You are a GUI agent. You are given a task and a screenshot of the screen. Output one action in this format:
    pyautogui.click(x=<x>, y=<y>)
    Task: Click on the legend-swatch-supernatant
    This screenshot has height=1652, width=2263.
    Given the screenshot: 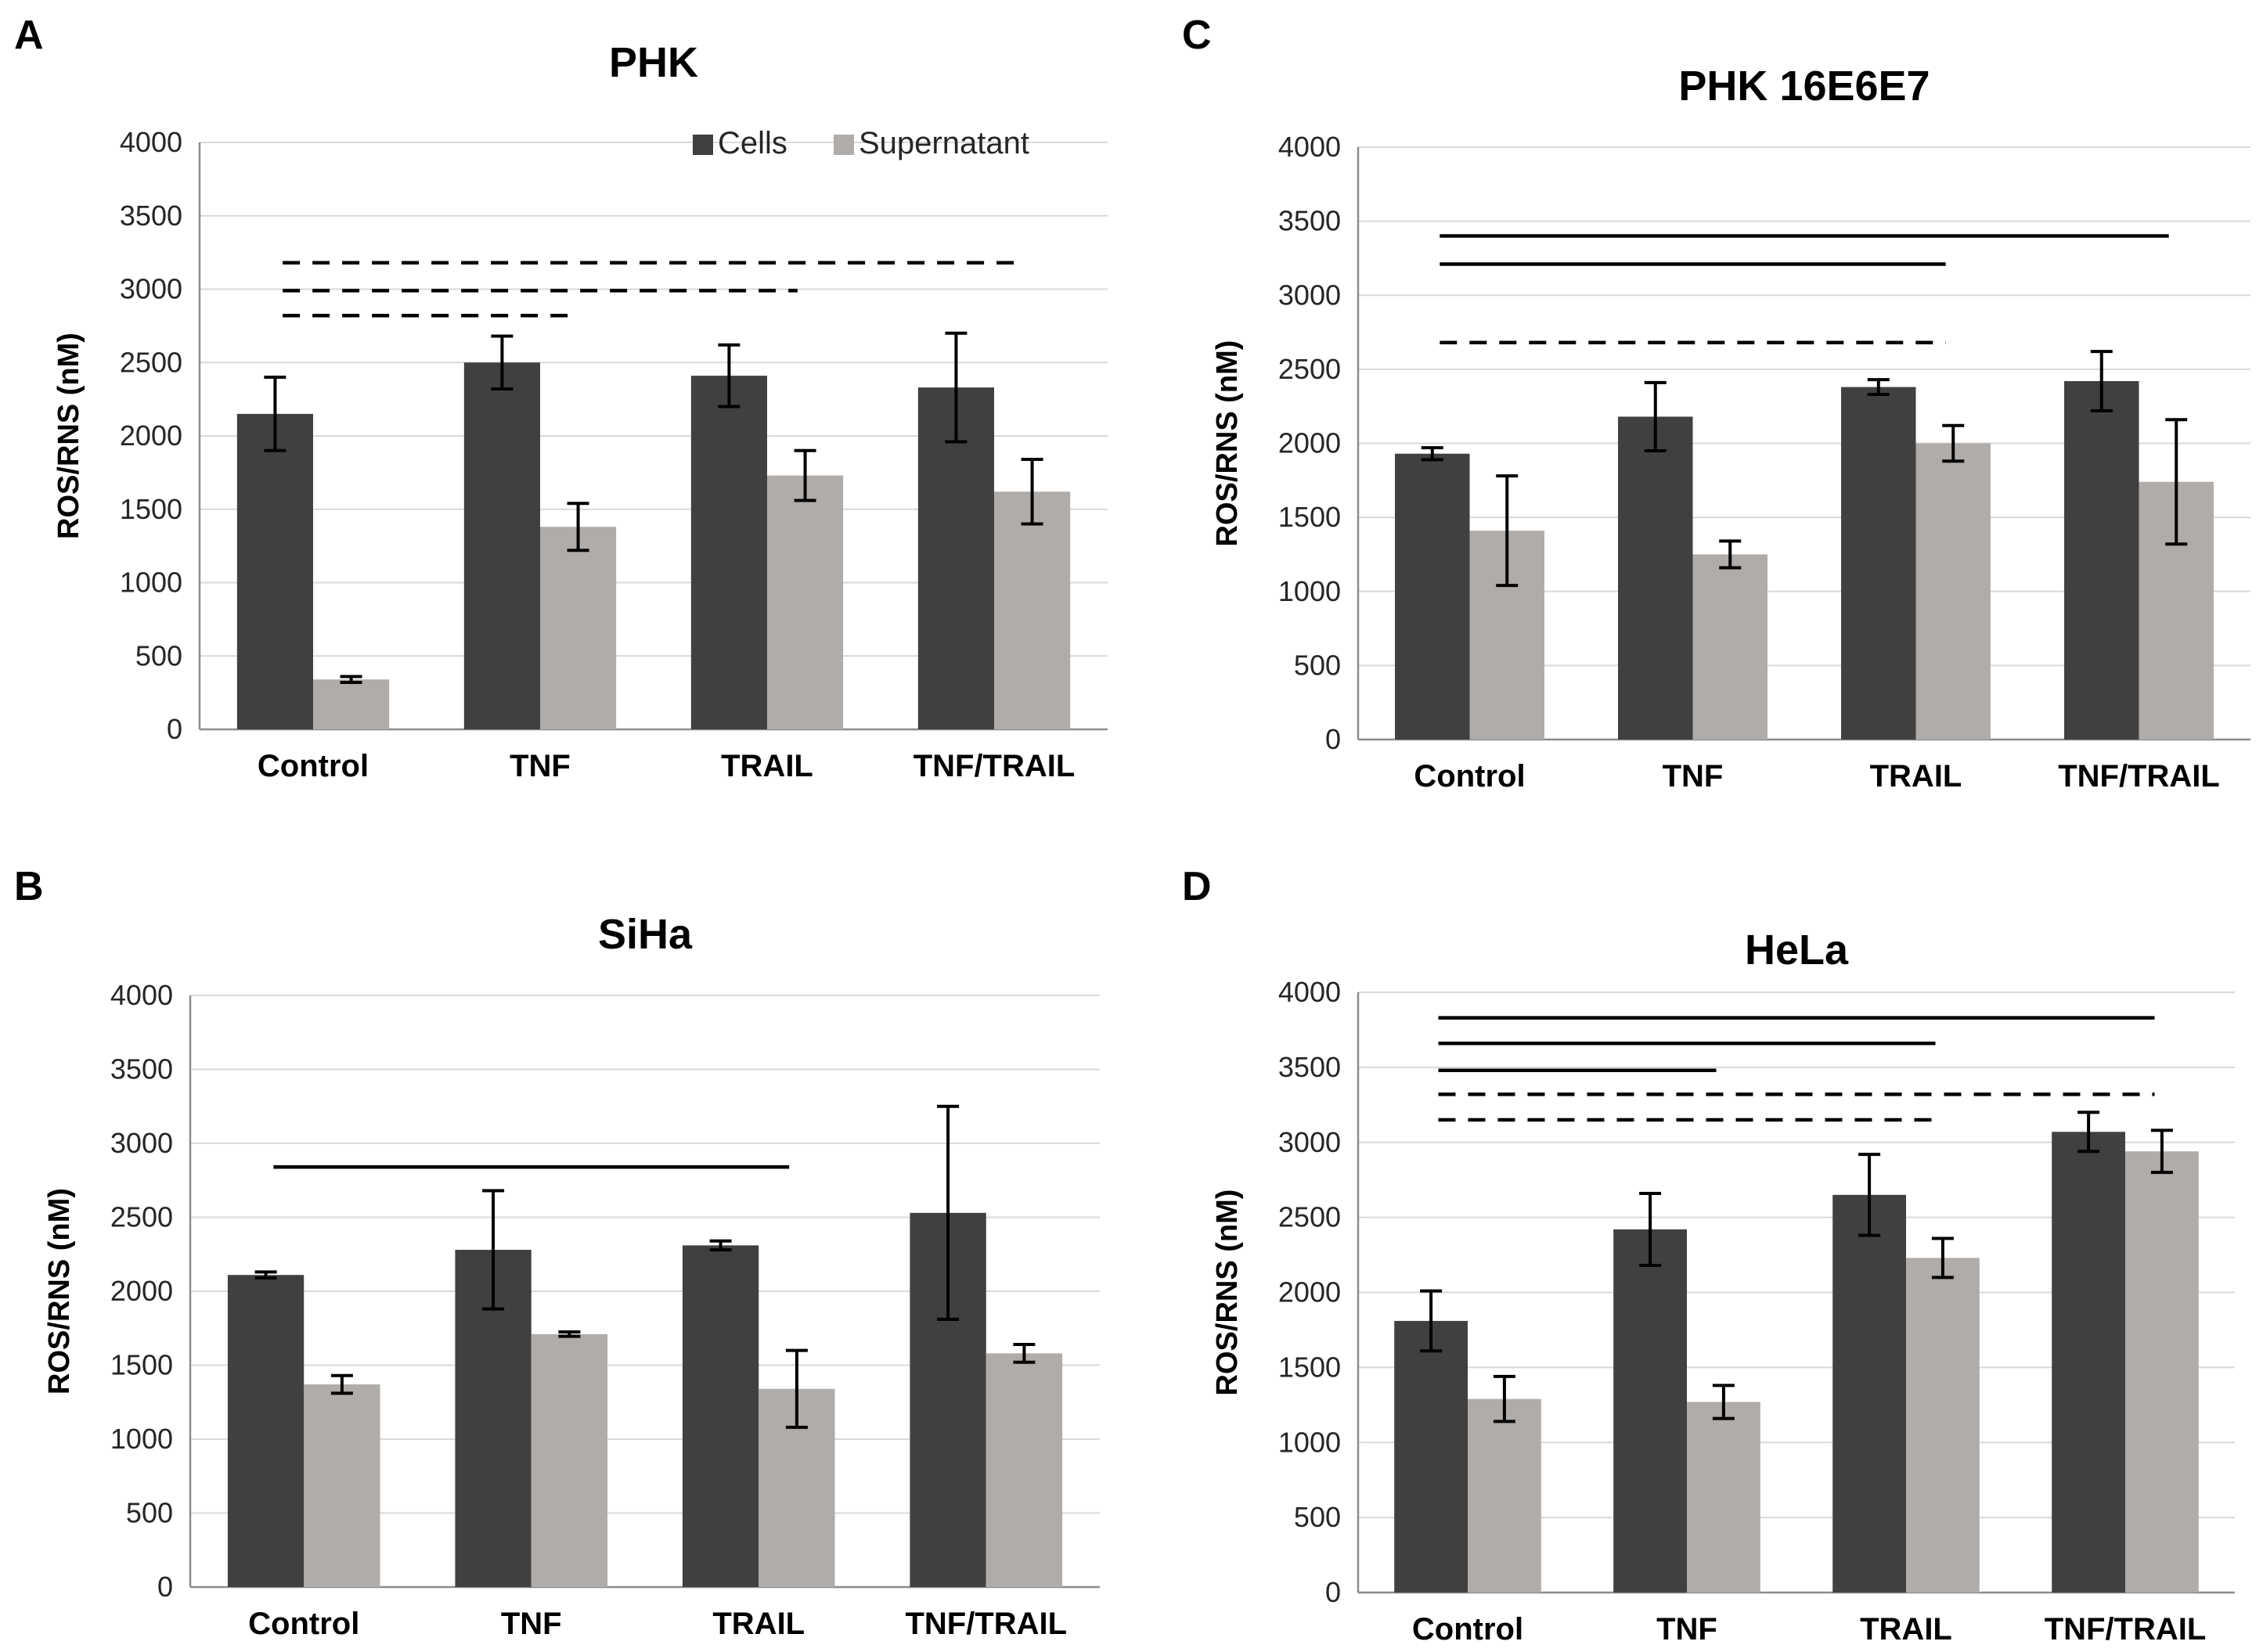 What is the action you would take?
    pyautogui.click(x=844, y=145)
    